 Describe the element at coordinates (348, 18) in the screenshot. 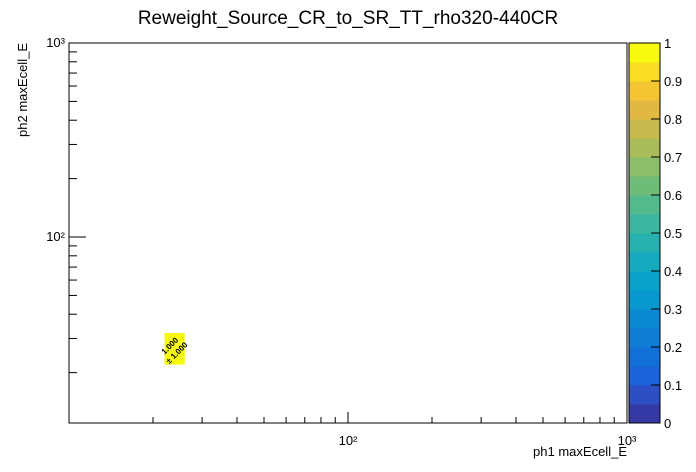

I see `chart-title: Reweight_Source_CR_to_SR_TT_rho320-440CR` at that location.